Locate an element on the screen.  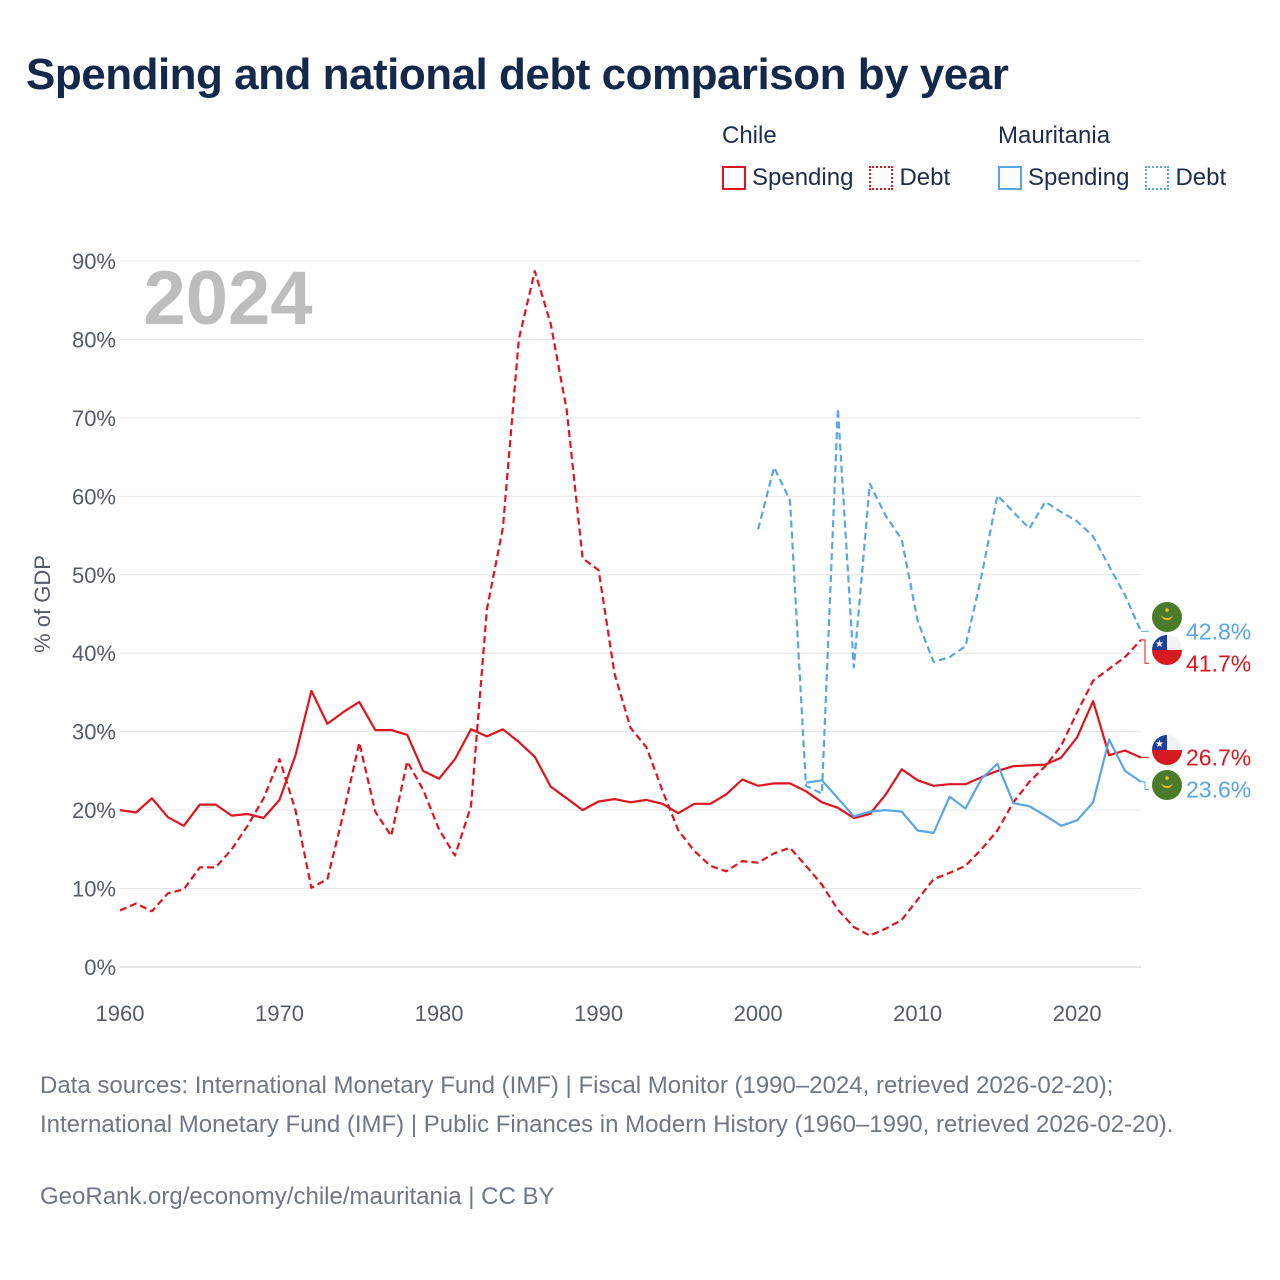
legend-group-mauritania: Mauritania Spending Debt is located at coordinates (1120, 157).